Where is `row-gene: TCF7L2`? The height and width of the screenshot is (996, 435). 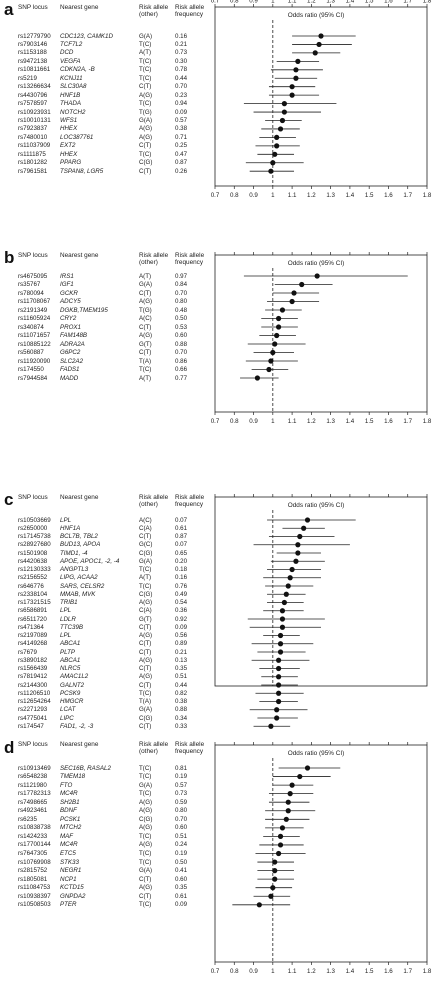
row-gene: TCF7L2 is located at coordinates (71, 44).